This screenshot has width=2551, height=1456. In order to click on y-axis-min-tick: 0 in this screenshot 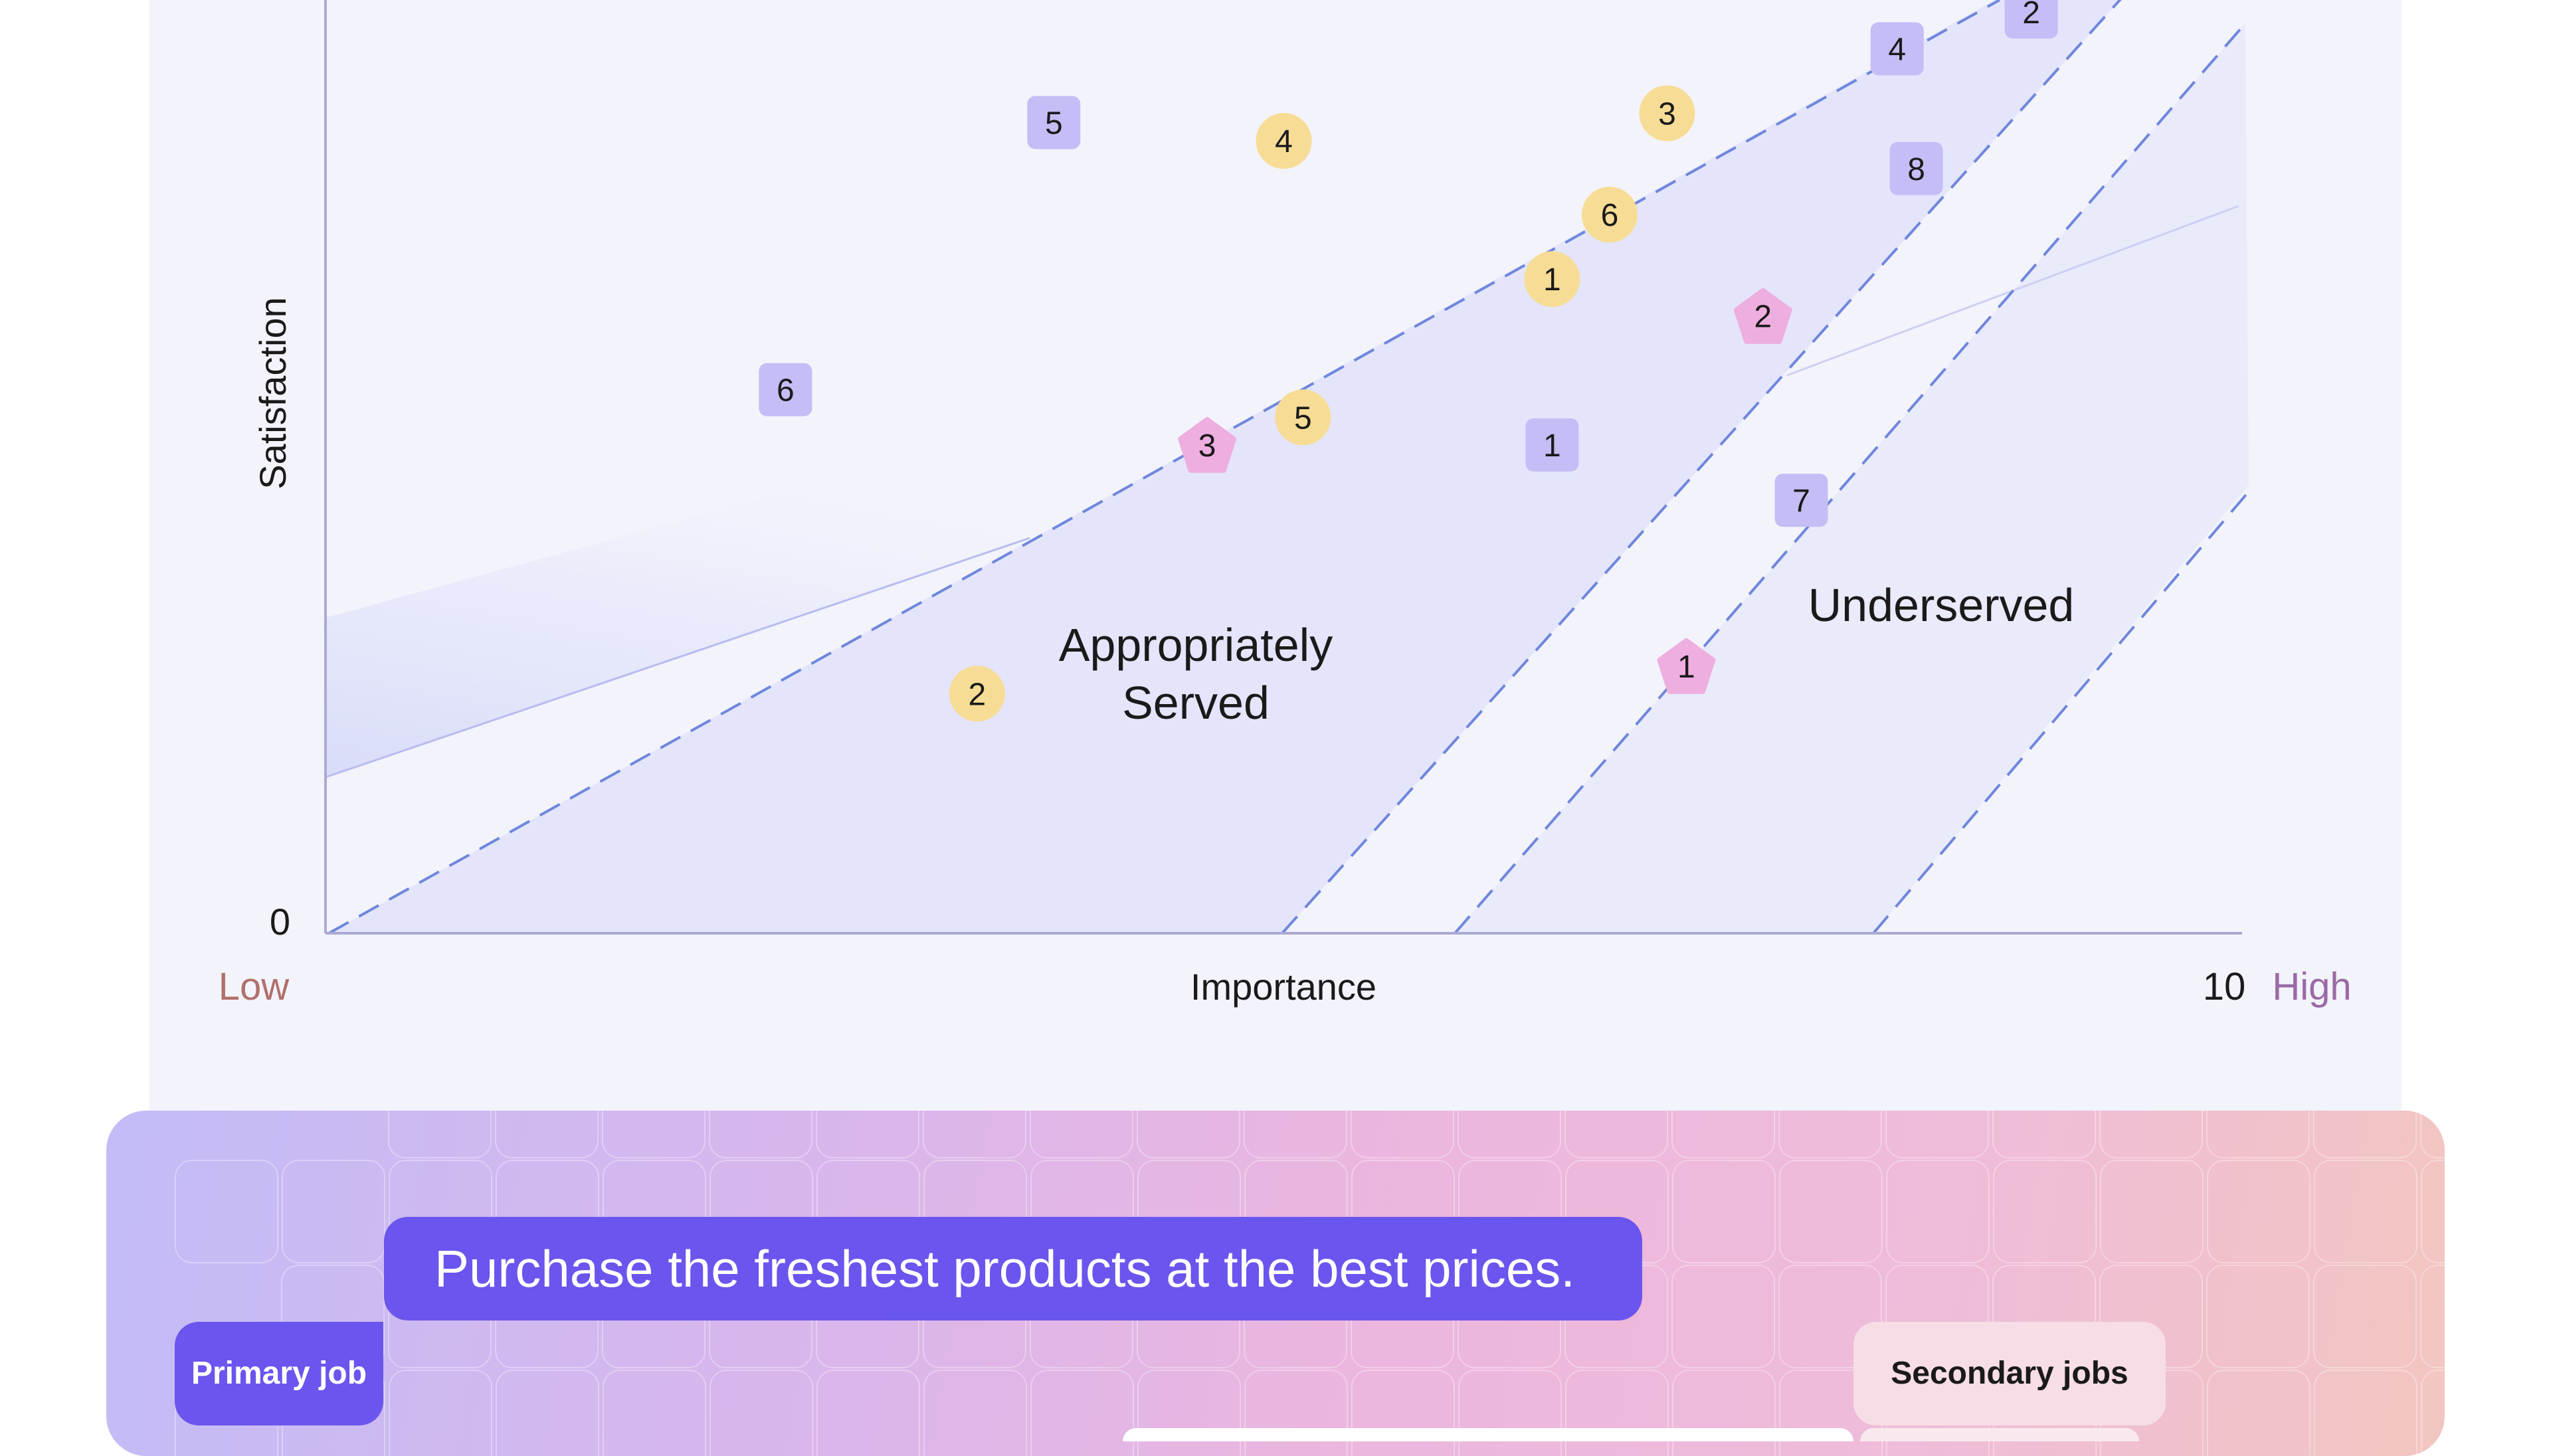, I will do `click(280, 922)`.